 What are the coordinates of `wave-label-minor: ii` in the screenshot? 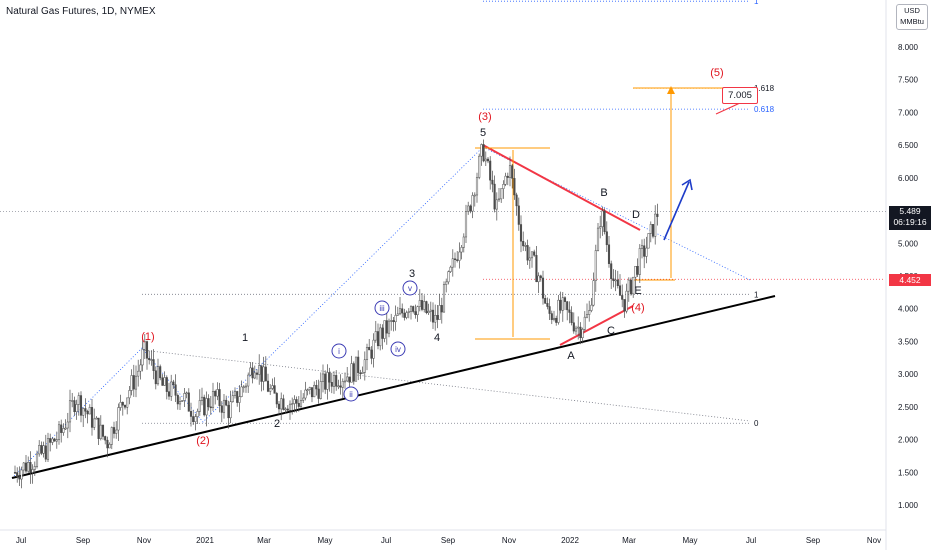 It's located at (351, 394).